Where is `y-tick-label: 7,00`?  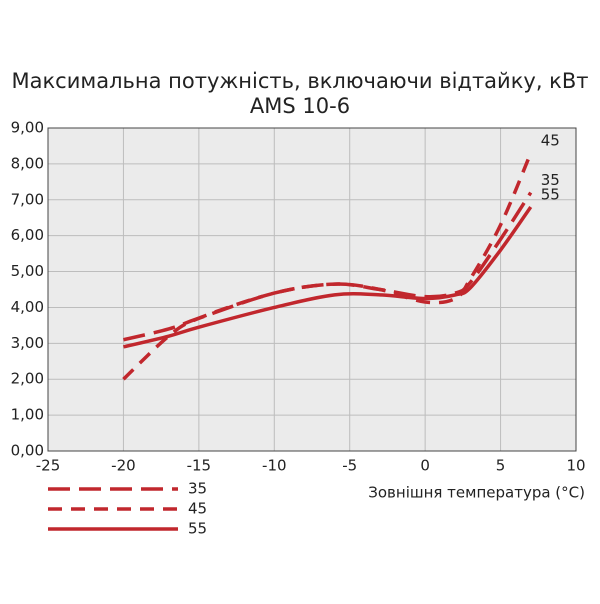 y-tick-label: 7,00 is located at coordinates (27, 199).